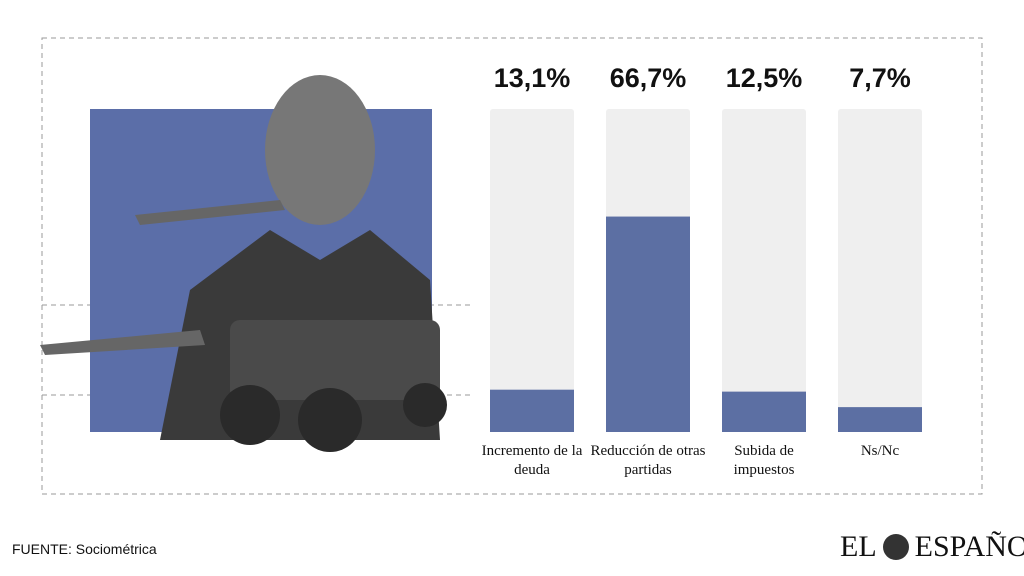 Image resolution: width=1024 pixels, height=576 pixels. I want to click on category-label: Incremento de la deuda, so click(532, 460).